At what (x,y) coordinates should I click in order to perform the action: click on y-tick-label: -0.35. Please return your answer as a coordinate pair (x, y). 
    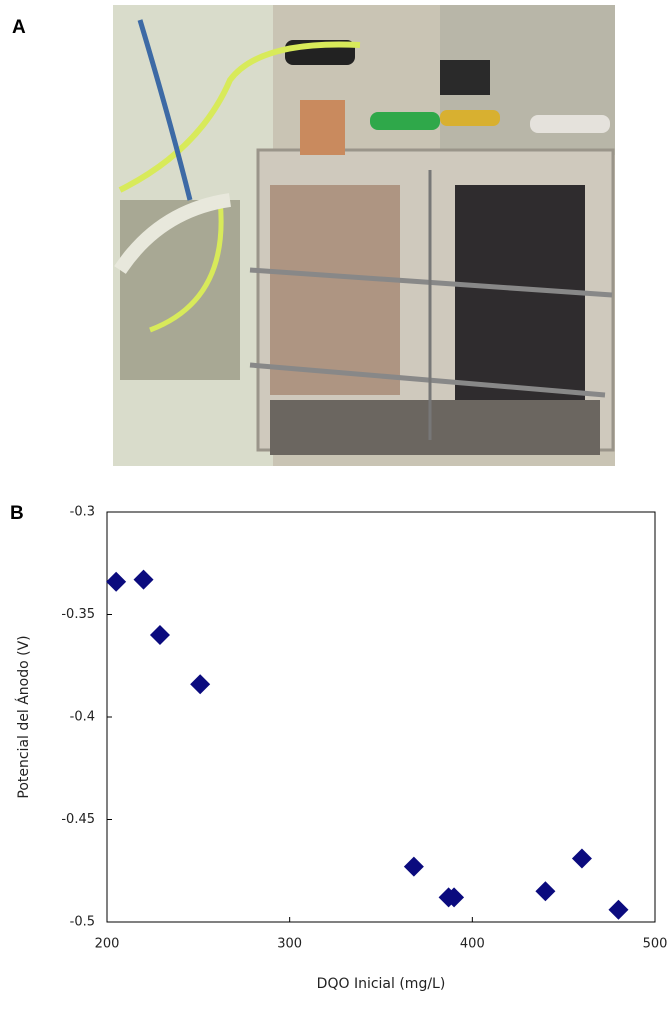
    Looking at the image, I should click on (78, 614).